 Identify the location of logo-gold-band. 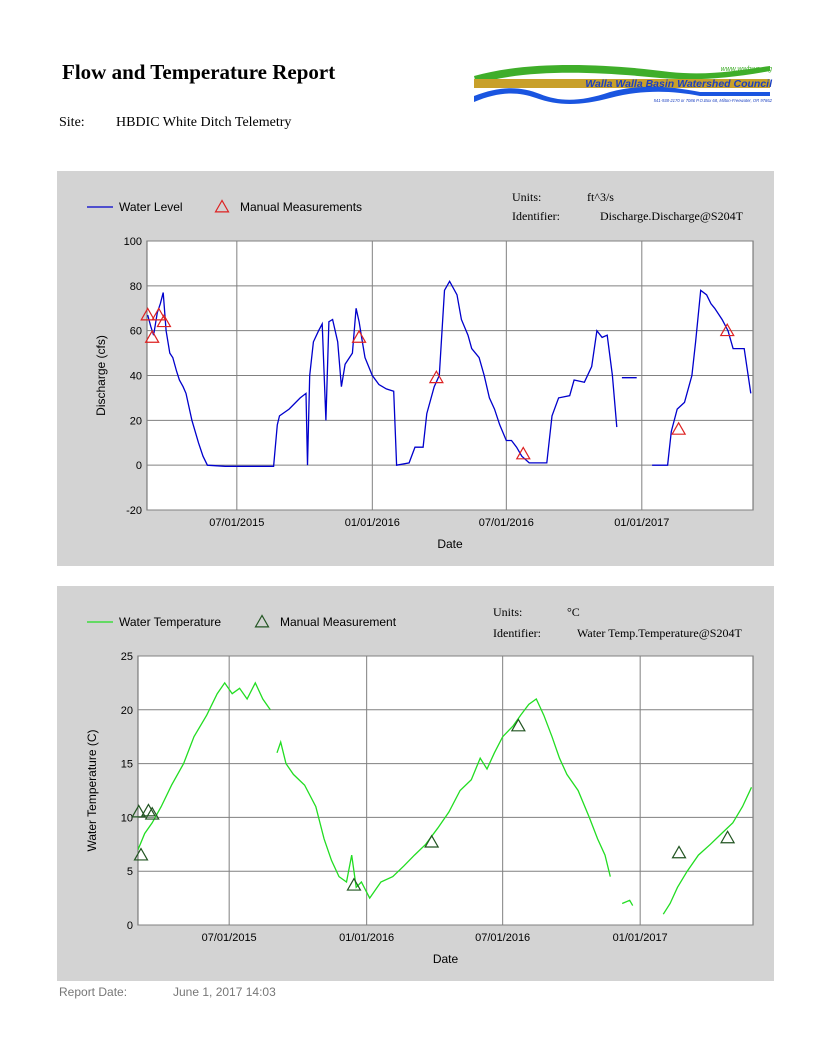
(622, 83).